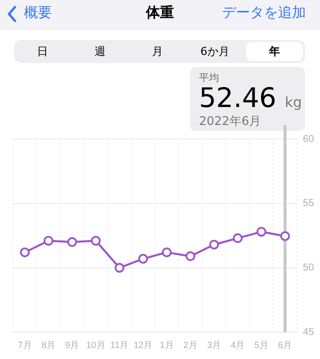 The width and height of the screenshot is (320, 359). I want to click on x-tick-label: 7月, so click(25, 345).